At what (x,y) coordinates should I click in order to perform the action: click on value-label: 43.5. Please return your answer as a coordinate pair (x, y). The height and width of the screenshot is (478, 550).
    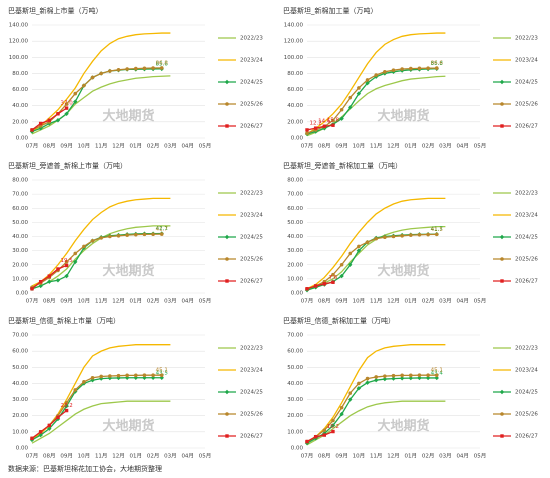
    Looking at the image, I should click on (162, 373).